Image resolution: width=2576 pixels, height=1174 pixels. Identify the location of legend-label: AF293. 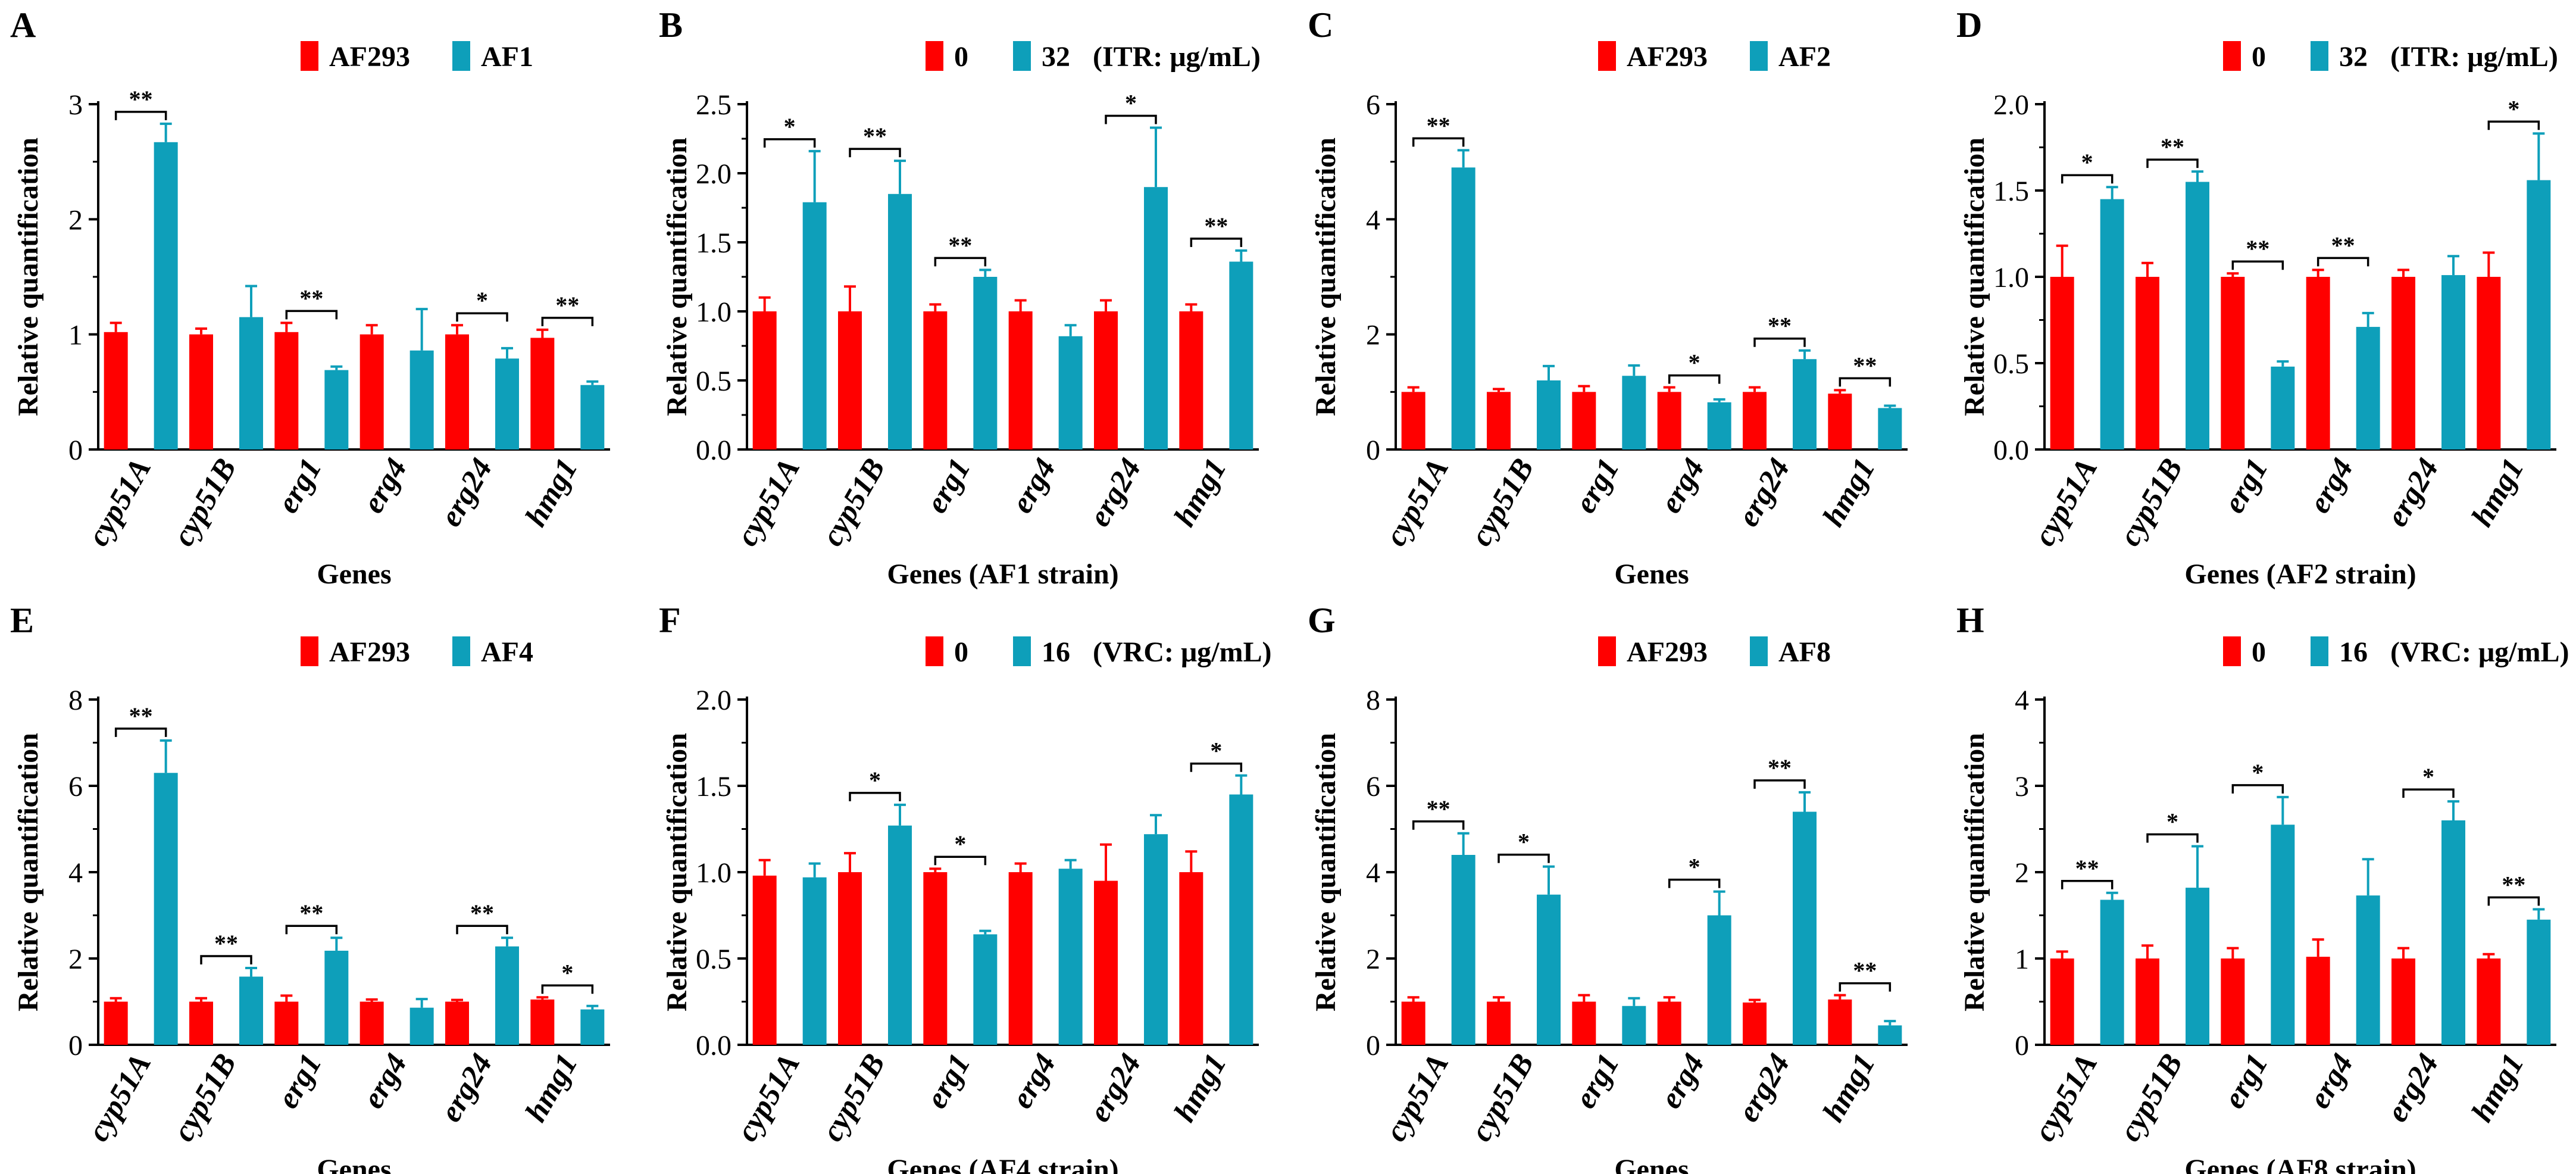
(1667, 652).